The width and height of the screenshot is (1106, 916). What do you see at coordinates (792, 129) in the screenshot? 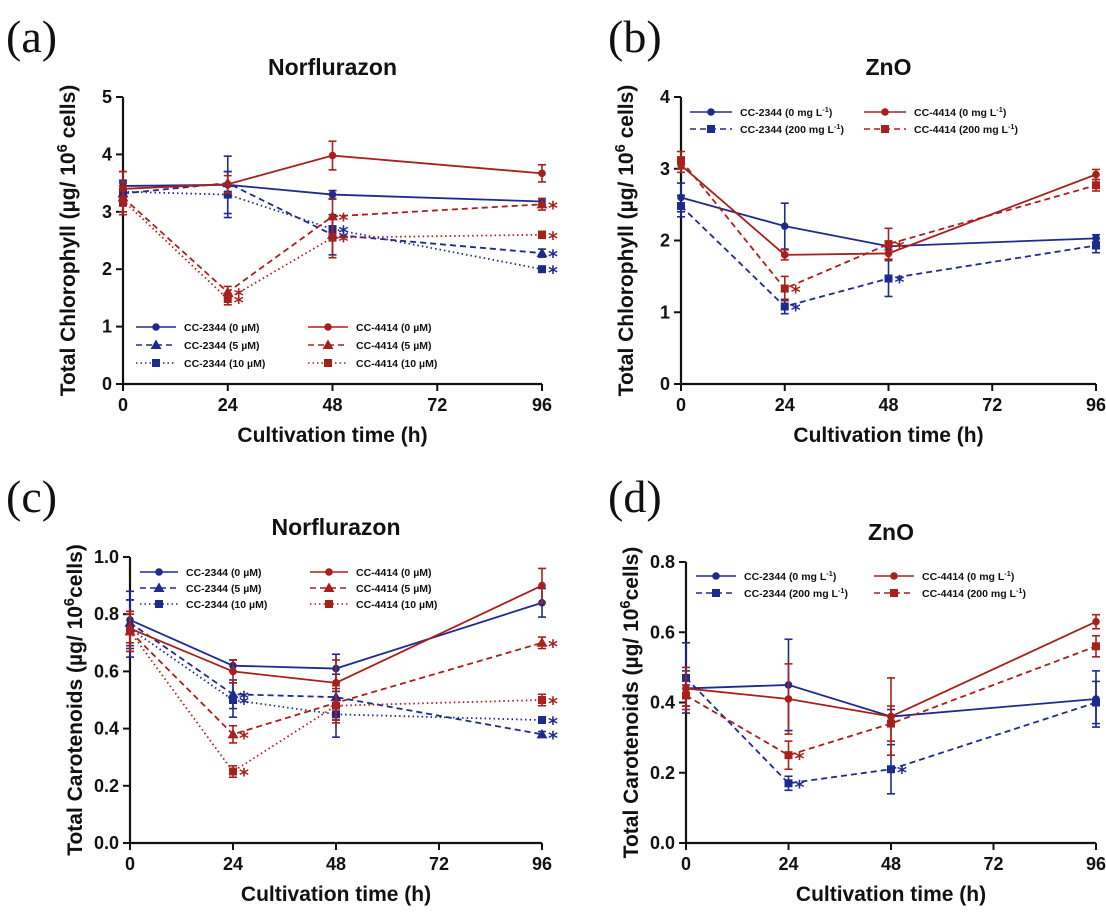
I see `legend-label: CC-2344 (200 mg L-1)` at bounding box center [792, 129].